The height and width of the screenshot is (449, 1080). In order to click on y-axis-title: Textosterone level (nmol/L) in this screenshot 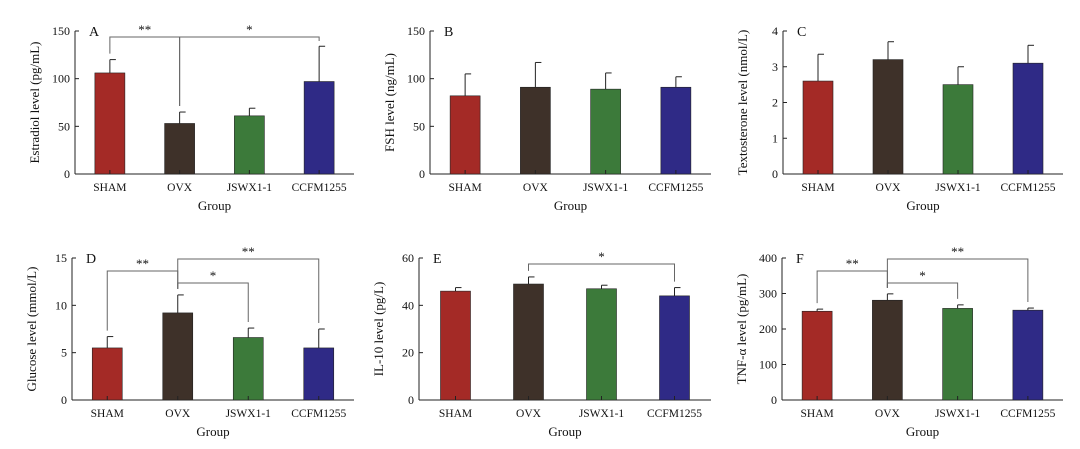, I will do `click(742, 103)`.